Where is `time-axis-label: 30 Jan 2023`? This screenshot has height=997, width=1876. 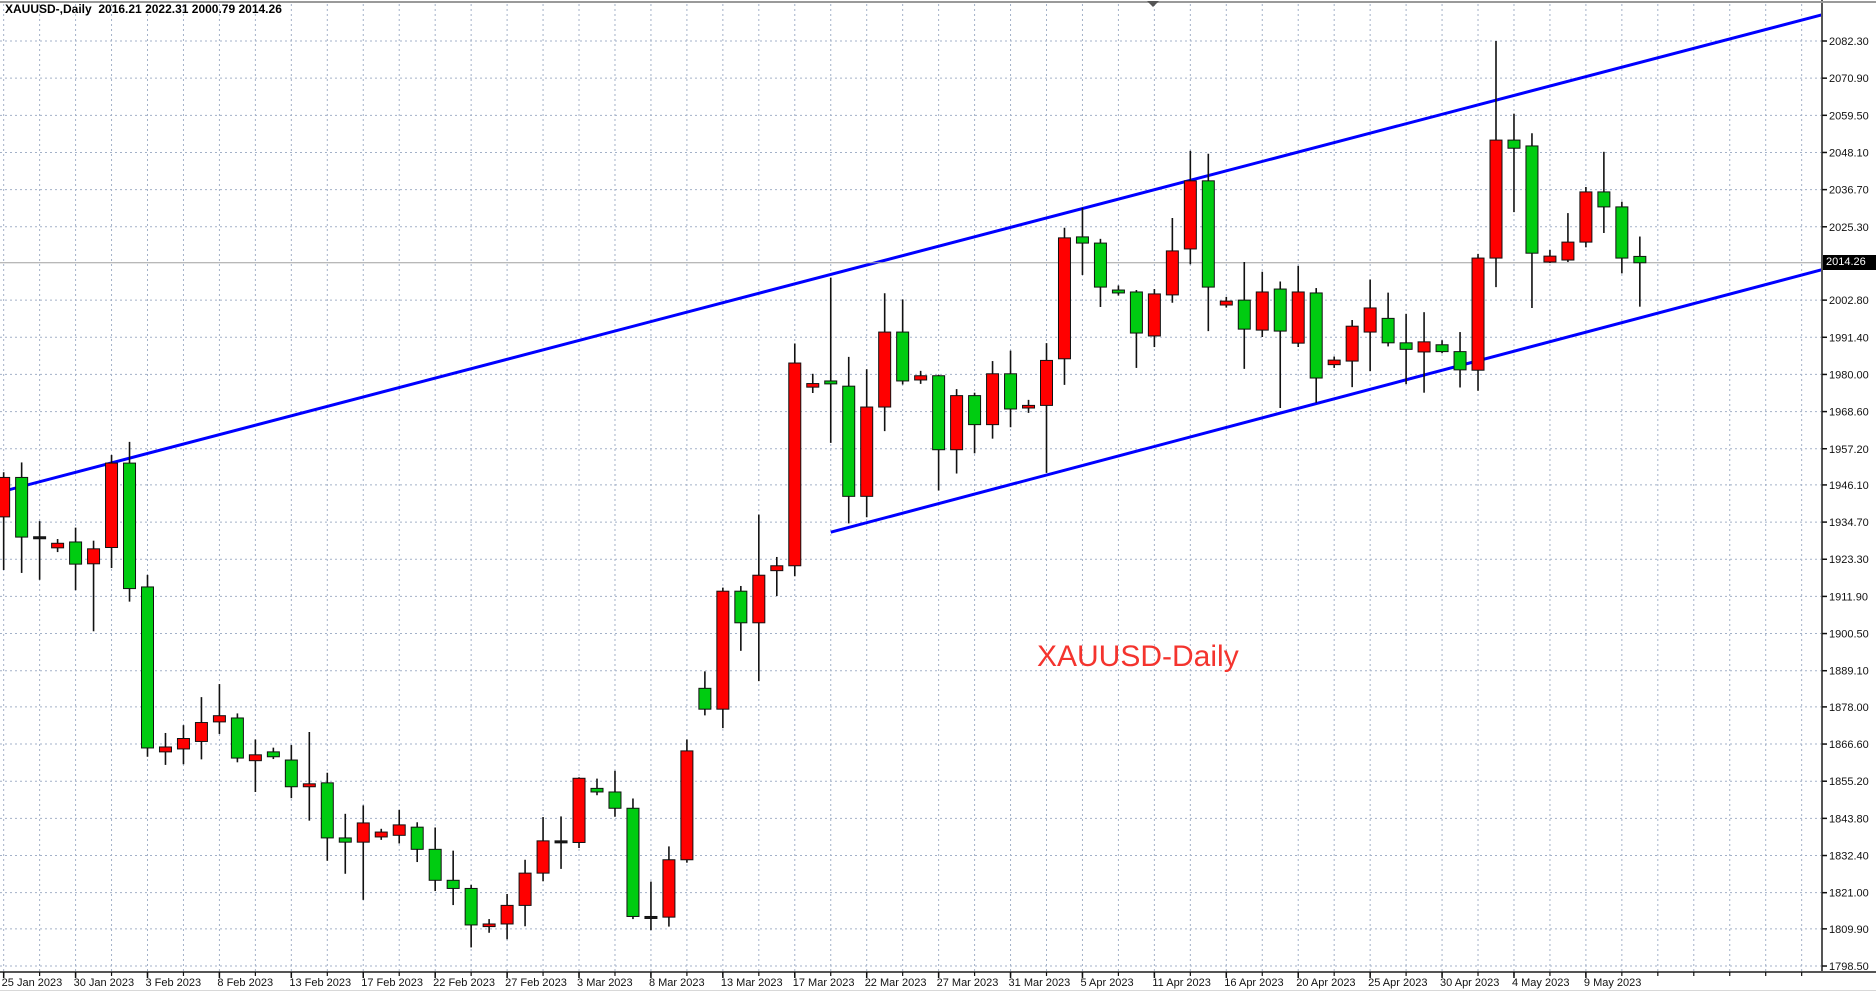
time-axis-label: 30 Jan 2023 is located at coordinates (104, 983).